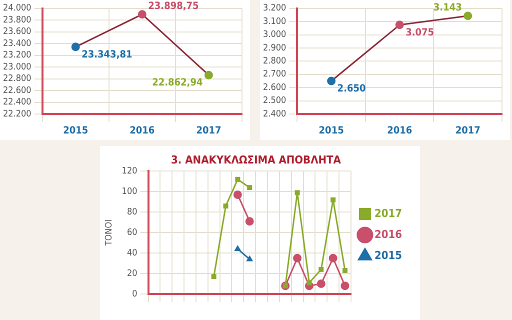 This screenshot has height=320, width=512. Describe the element at coordinates (17, 79) in the screenshot. I see `y-tick-label: 22.800` at that location.